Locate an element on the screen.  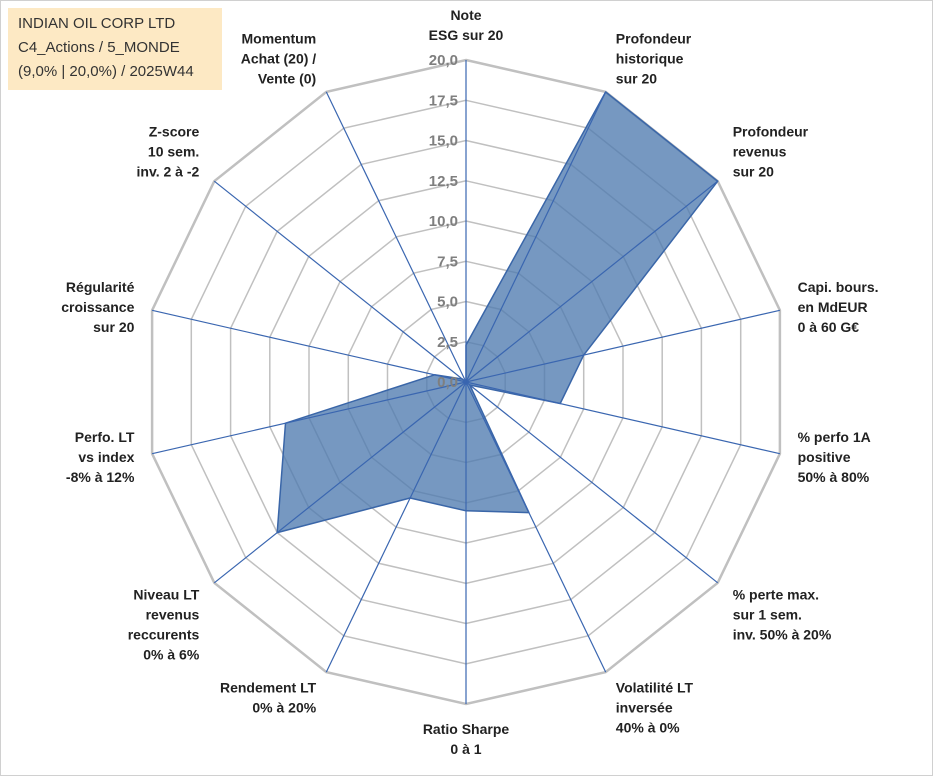
axis-label-5: % perte max. sur 1 sem. inv. 50% à 20% is located at coordinates (782, 615).